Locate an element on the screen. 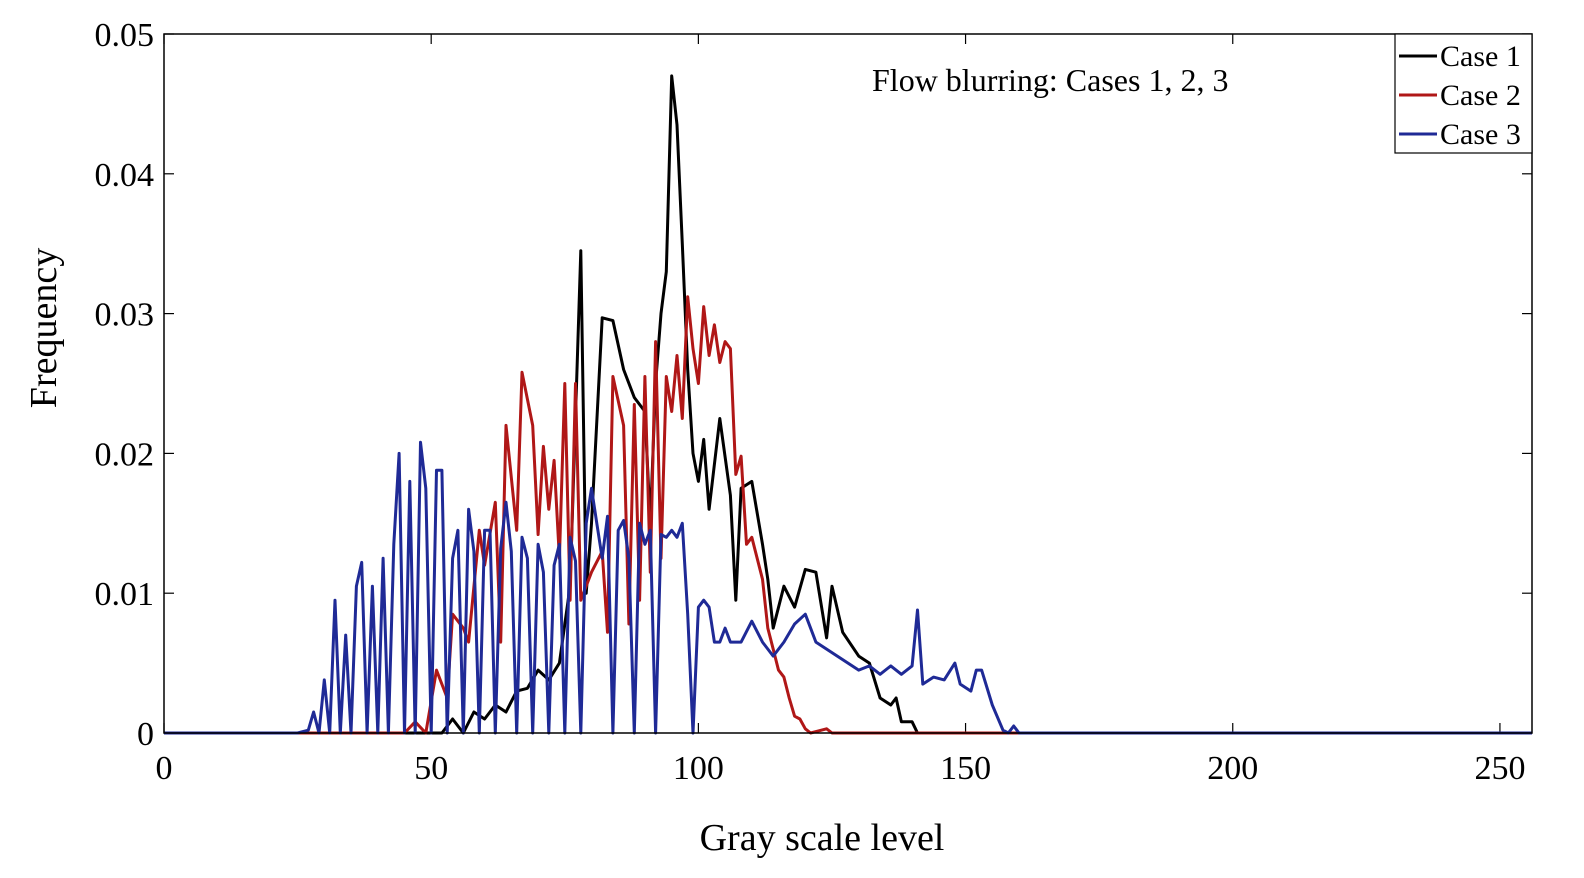 This screenshot has height=878, width=1584. x-tick-label: 200 is located at coordinates (1232, 768).